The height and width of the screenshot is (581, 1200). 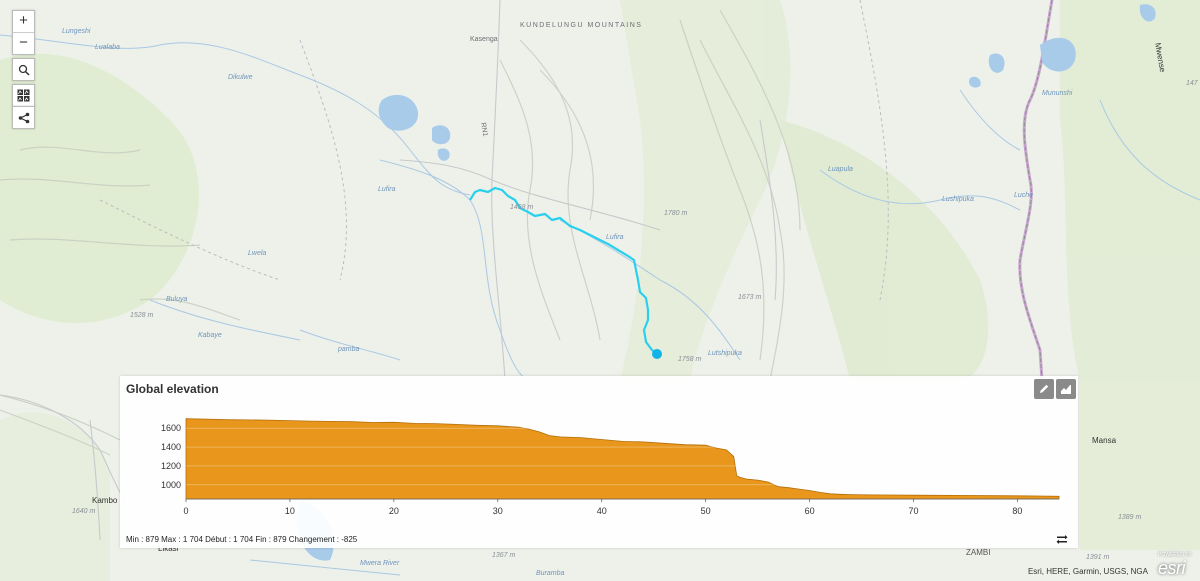 What do you see at coordinates (23, 20) in the screenshot?
I see `zoom-in-button: +` at bounding box center [23, 20].